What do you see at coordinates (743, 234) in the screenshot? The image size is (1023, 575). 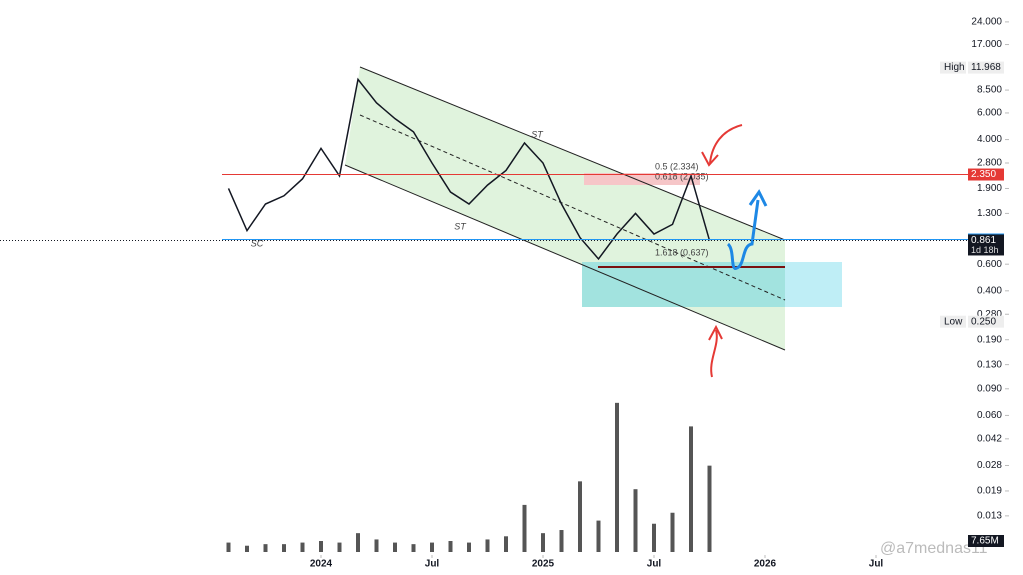 I see `projection-arrow` at bounding box center [743, 234].